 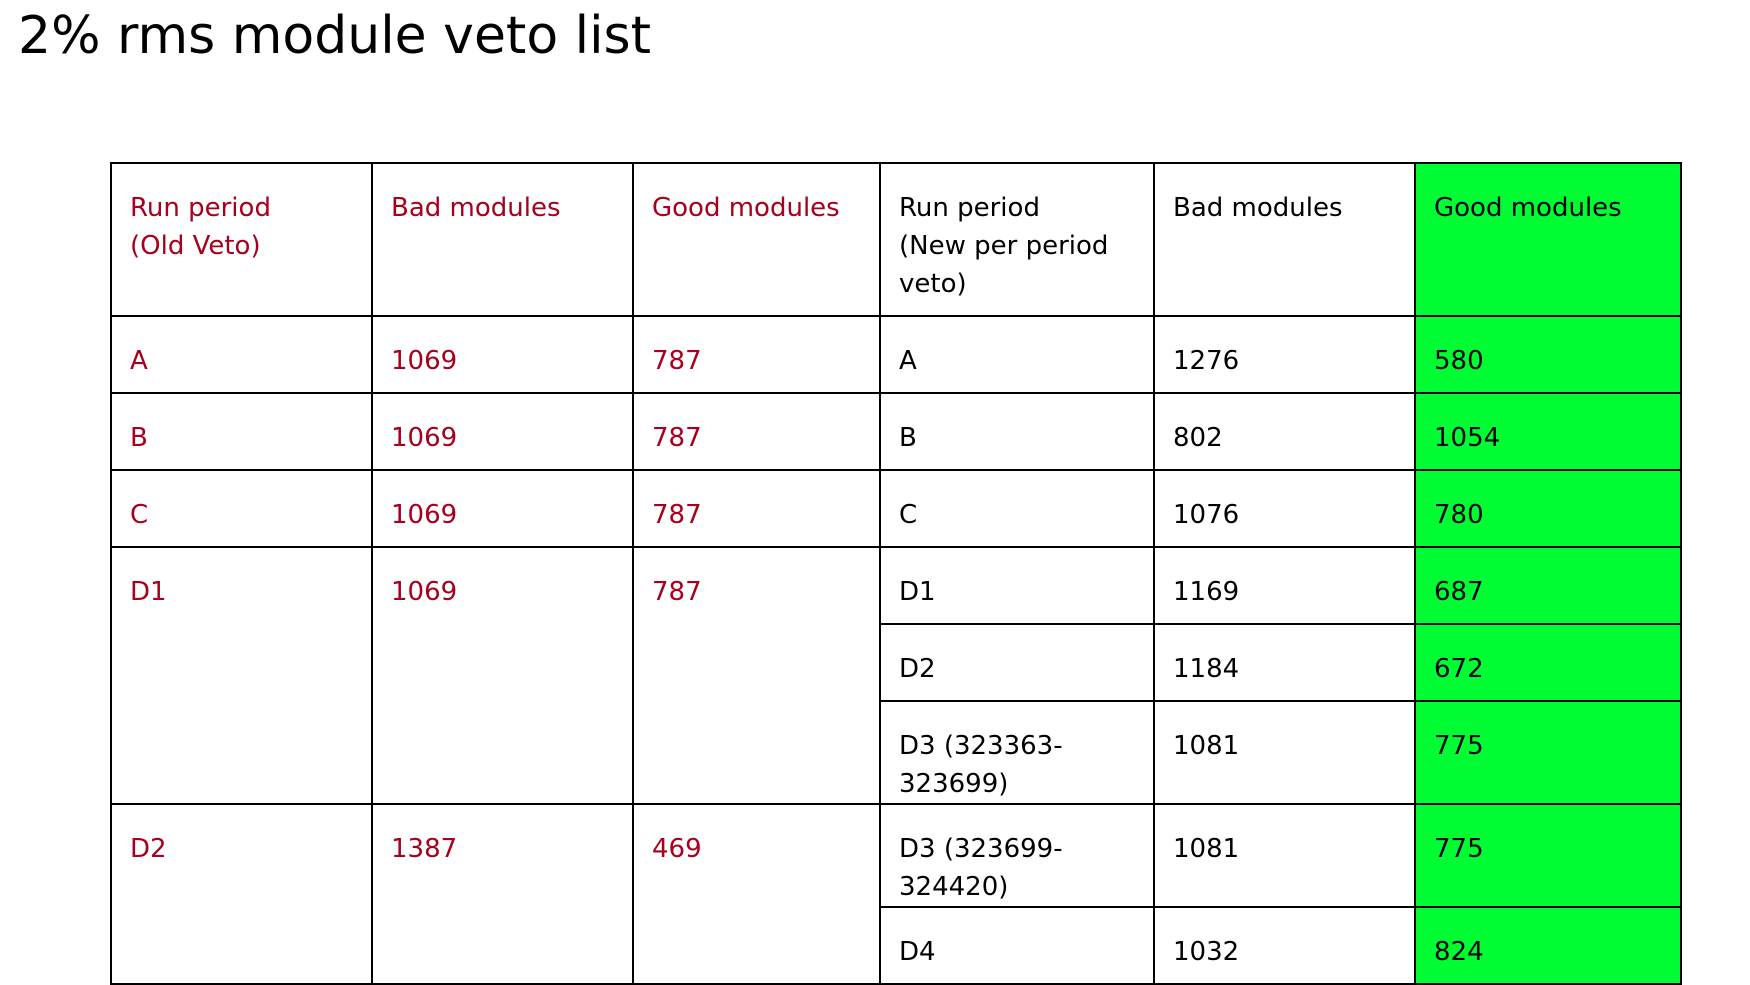 What do you see at coordinates (1017, 855) in the screenshot?
I see `new-period-cell: D3 (323699-324420)` at bounding box center [1017, 855].